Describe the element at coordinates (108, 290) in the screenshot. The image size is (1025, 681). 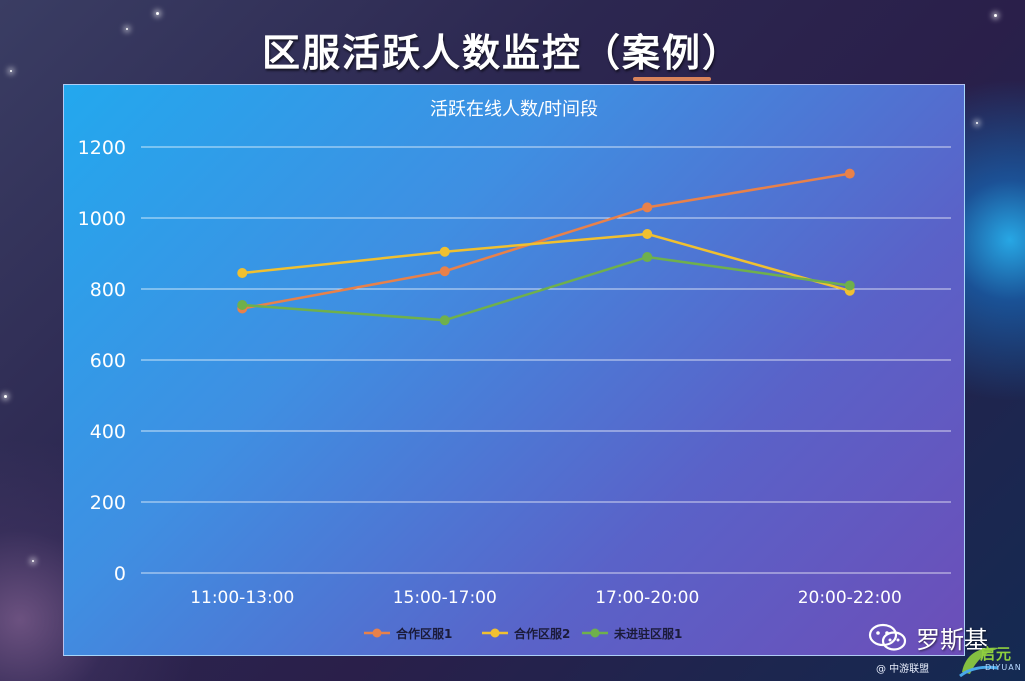
I see `y-tick-label: 800` at that location.